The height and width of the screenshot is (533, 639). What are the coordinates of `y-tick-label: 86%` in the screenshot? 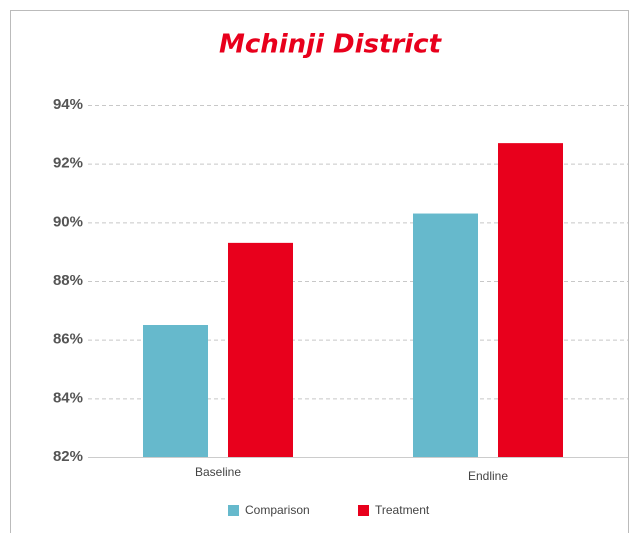 It's located at (68, 339).